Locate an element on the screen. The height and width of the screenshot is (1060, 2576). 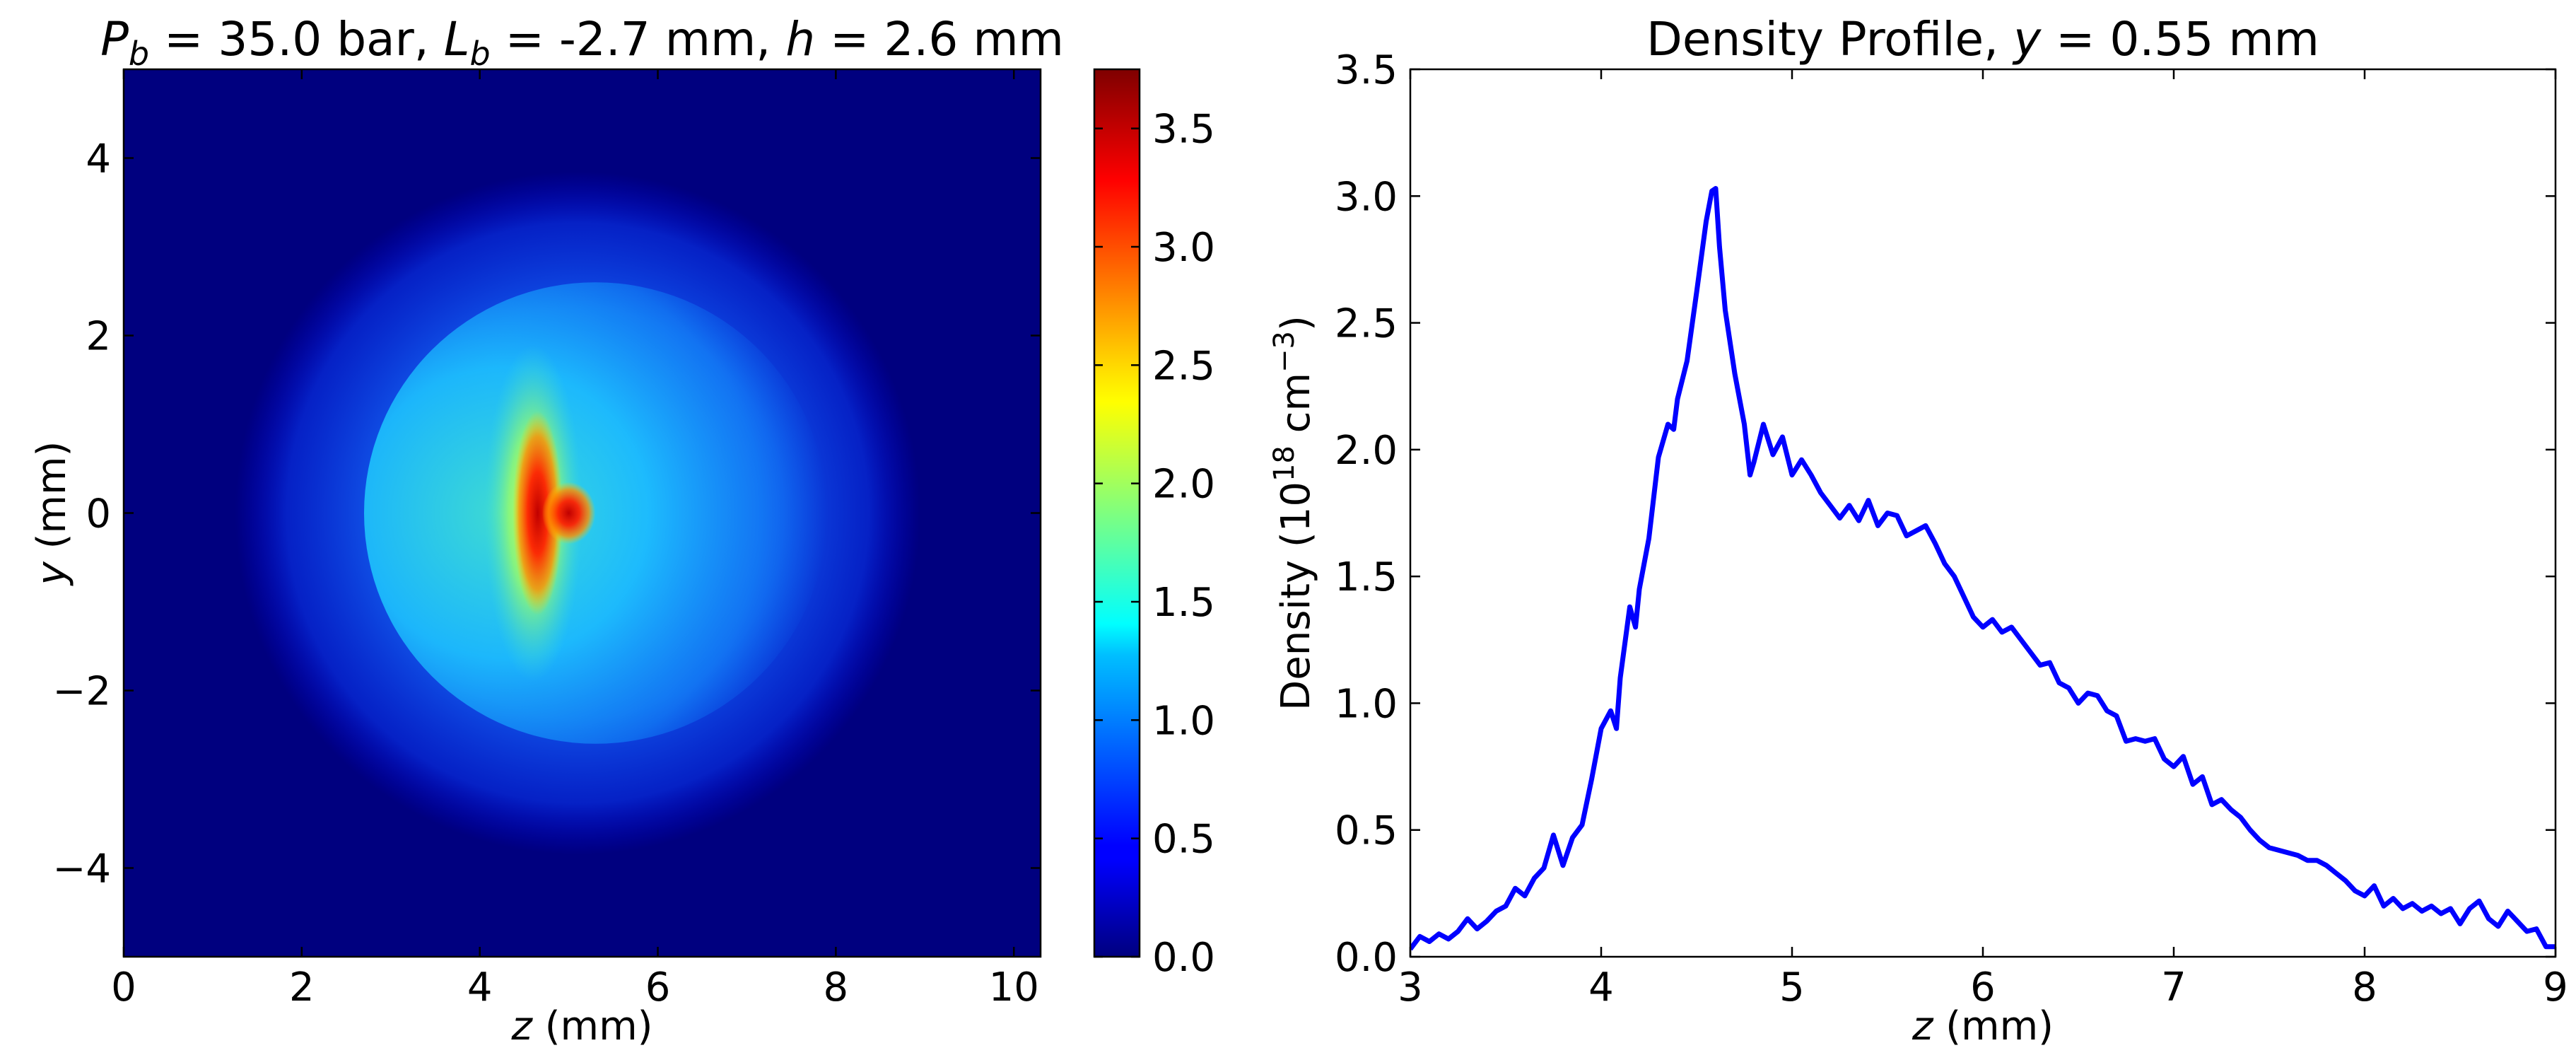
heatmap-x-axis-label: z (mm) is located at coordinates (581, 1026).